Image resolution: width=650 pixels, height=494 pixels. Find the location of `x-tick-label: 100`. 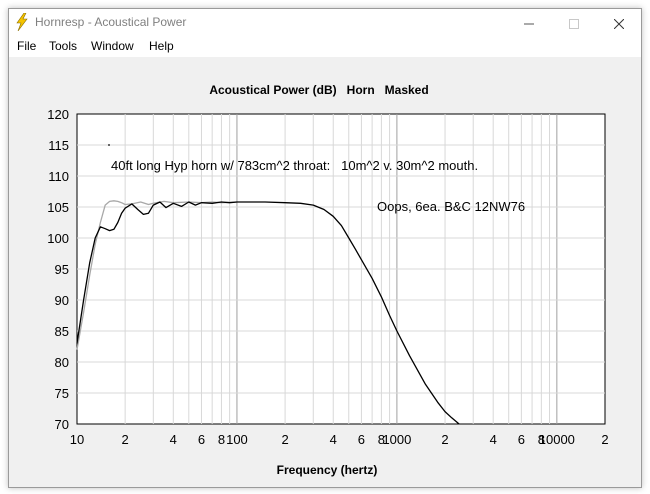

x-tick-label: 100 is located at coordinates (237, 439).